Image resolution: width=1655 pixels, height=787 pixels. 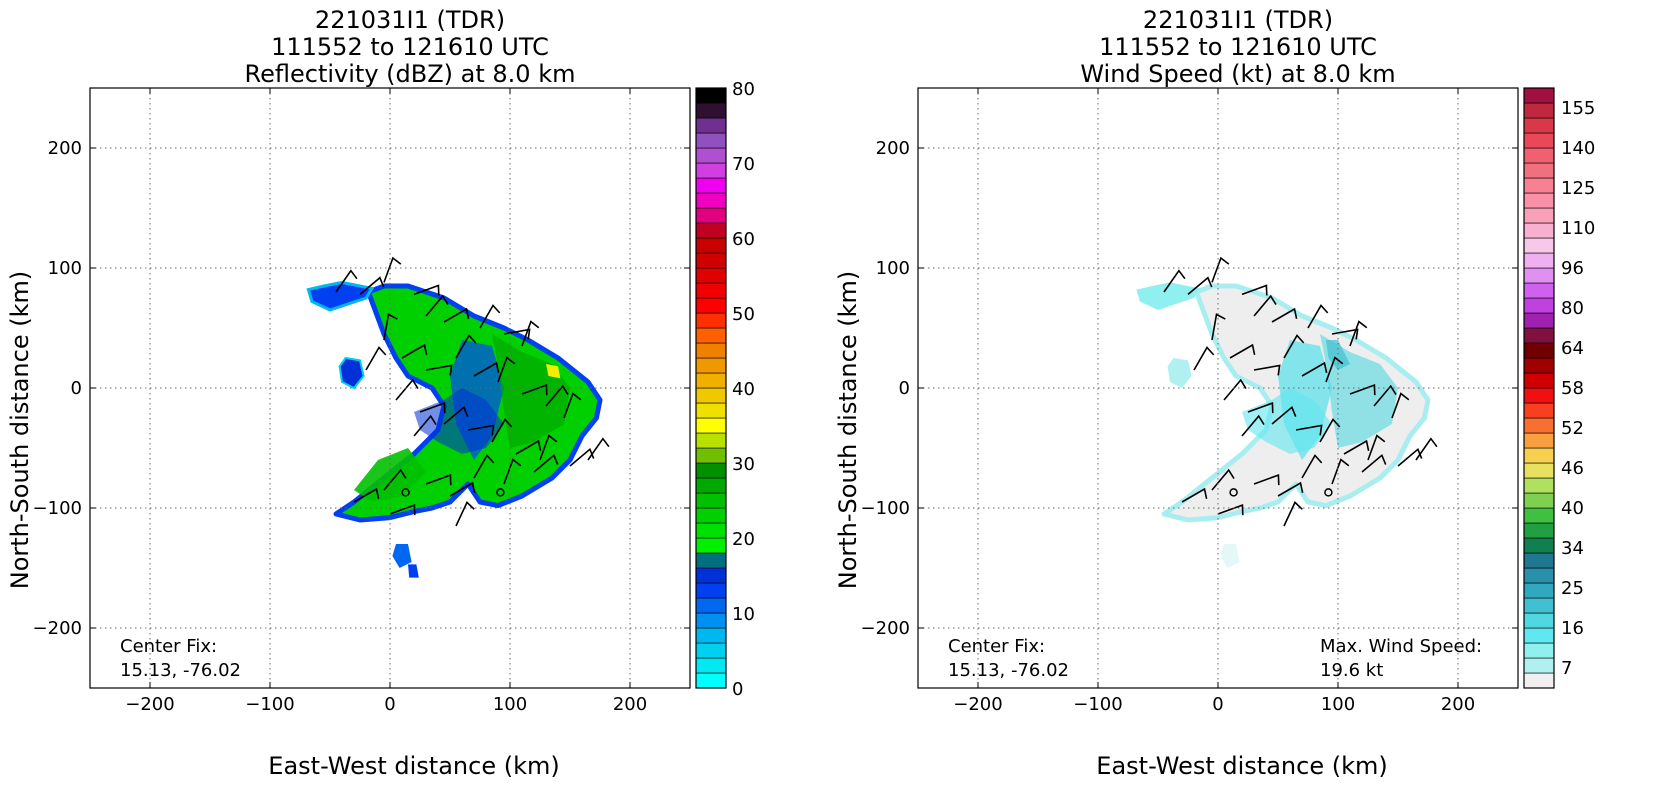 What do you see at coordinates (743, 389) in the screenshot?
I see `colorbar-label: 40` at bounding box center [743, 389].